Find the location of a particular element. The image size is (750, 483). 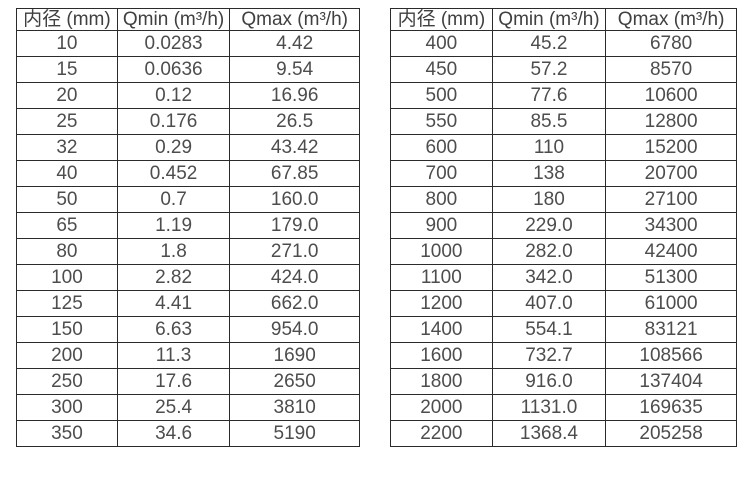

table-row: 500 77.6 10600 is located at coordinates (563, 95).